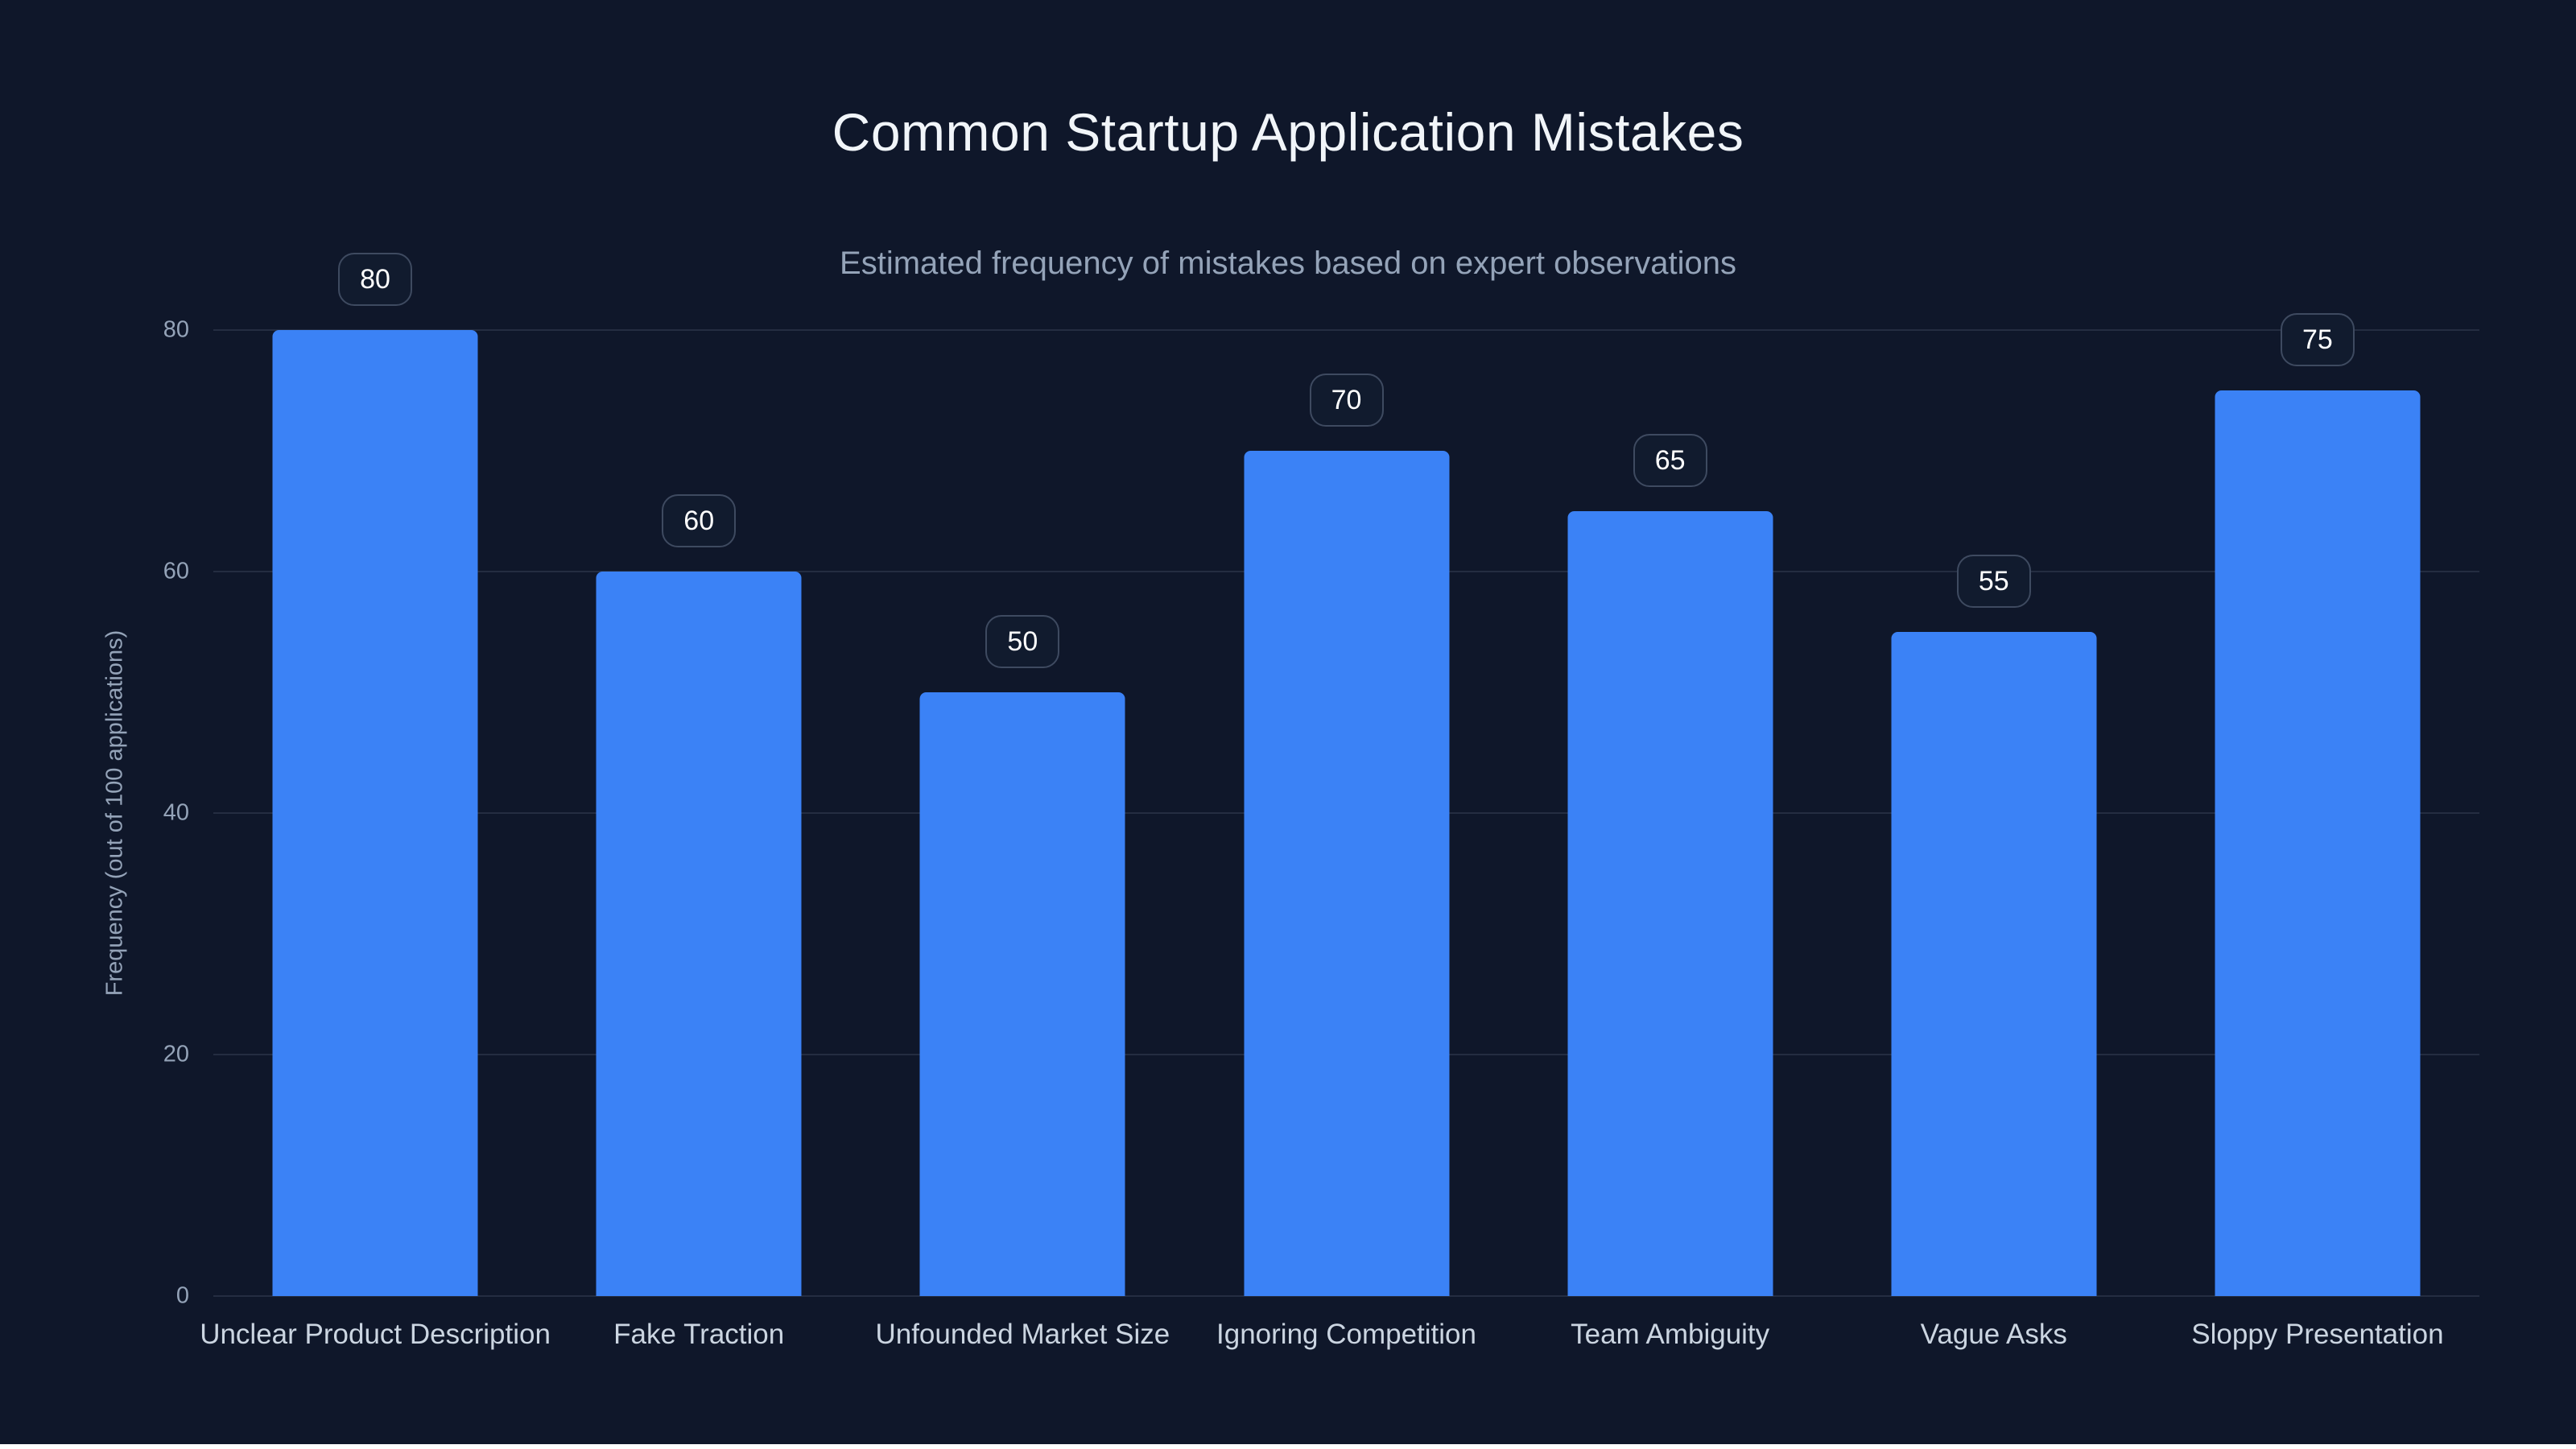  Describe the element at coordinates (1288, 1446) in the screenshot. I see `page-bottom-strip` at that location.